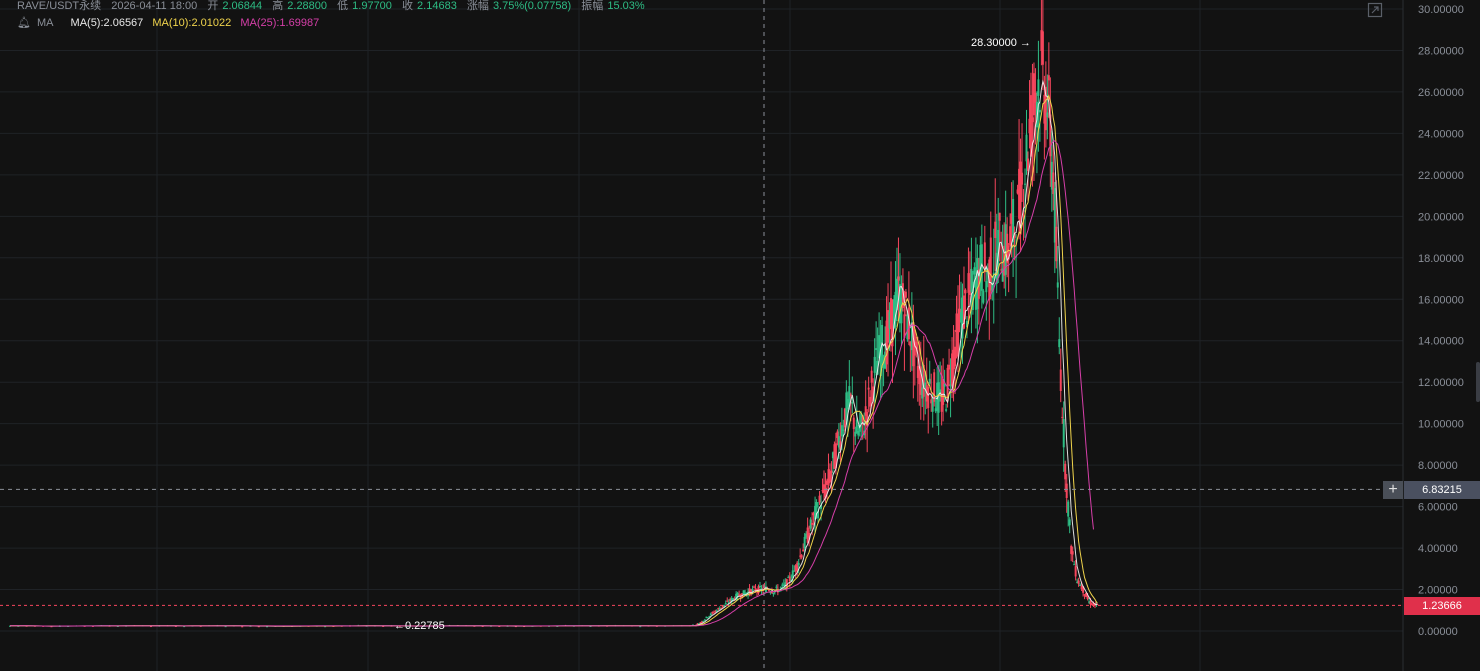 The image size is (1480, 671). What do you see at coordinates (1375, 10) in the screenshot?
I see `fullscreen-icon` at bounding box center [1375, 10].